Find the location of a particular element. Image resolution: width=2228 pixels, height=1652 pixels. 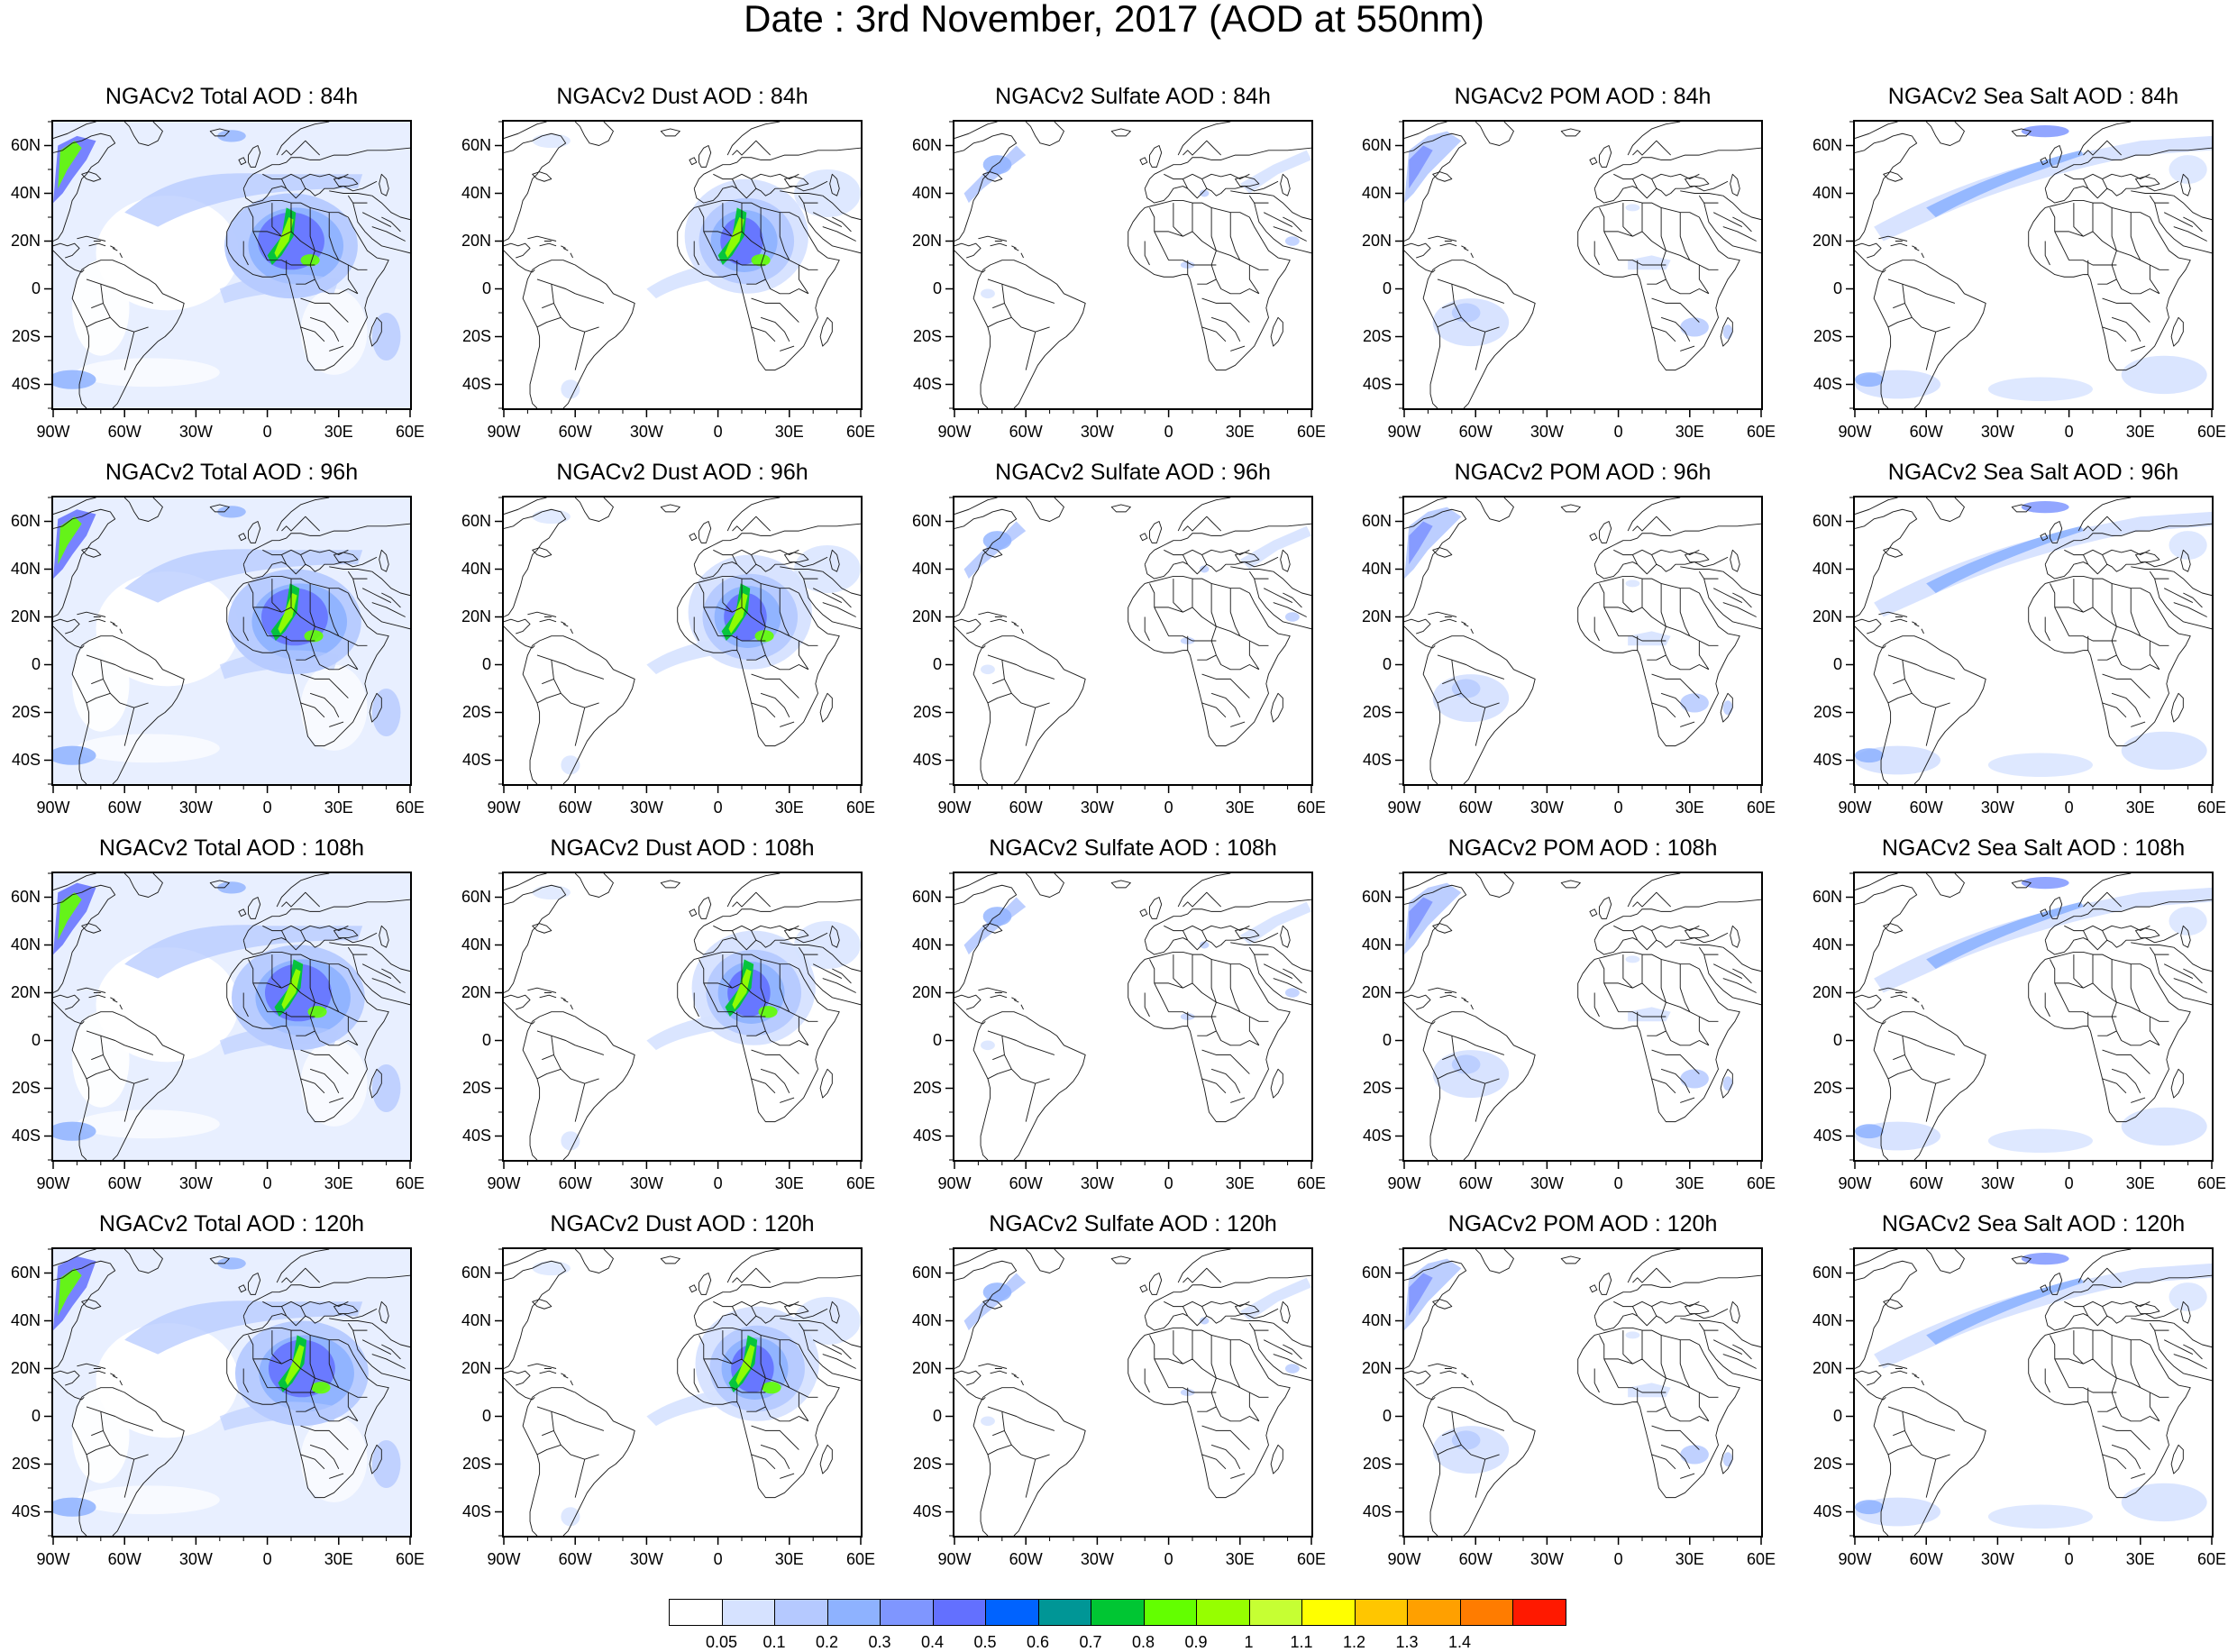

colorbar-label: 0.5 is located at coordinates (985, 1642).